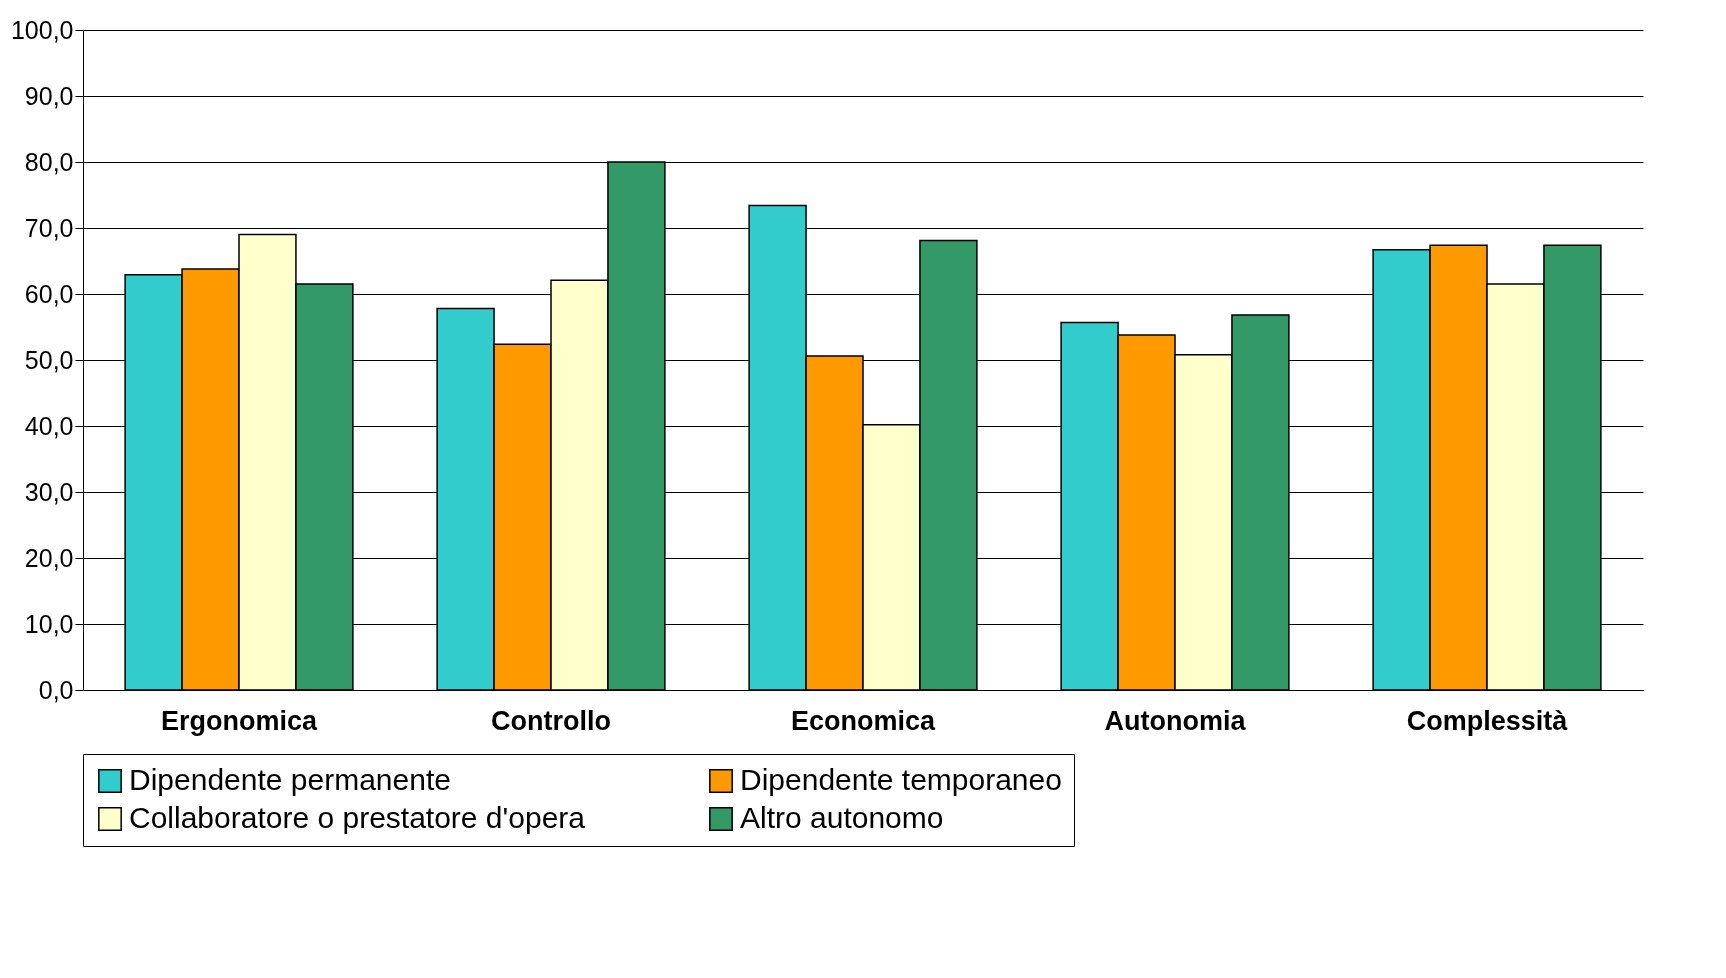 This screenshot has width=1726, height=978. What do you see at coordinates (357, 817) in the screenshot?
I see `legend-label: Collaboratore o prestatore d'opera` at bounding box center [357, 817].